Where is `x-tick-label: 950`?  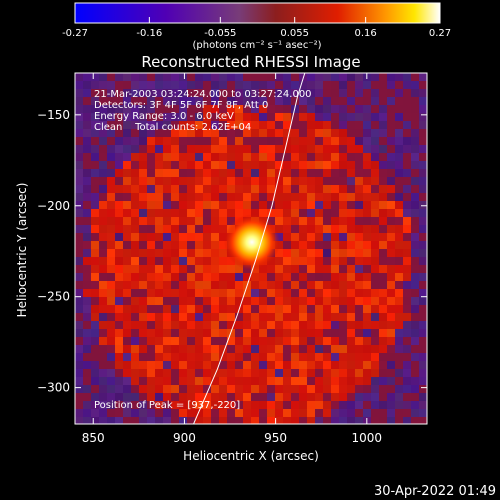 x-tick-label: 950 is located at coordinates (275, 438).